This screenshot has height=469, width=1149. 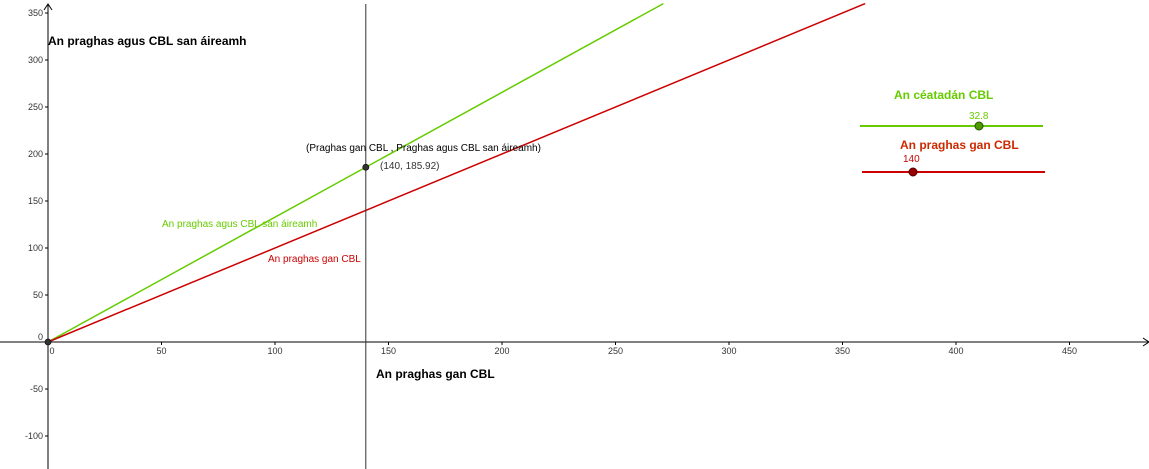 I want to click on y-tick-label: 200, so click(x=35, y=154).